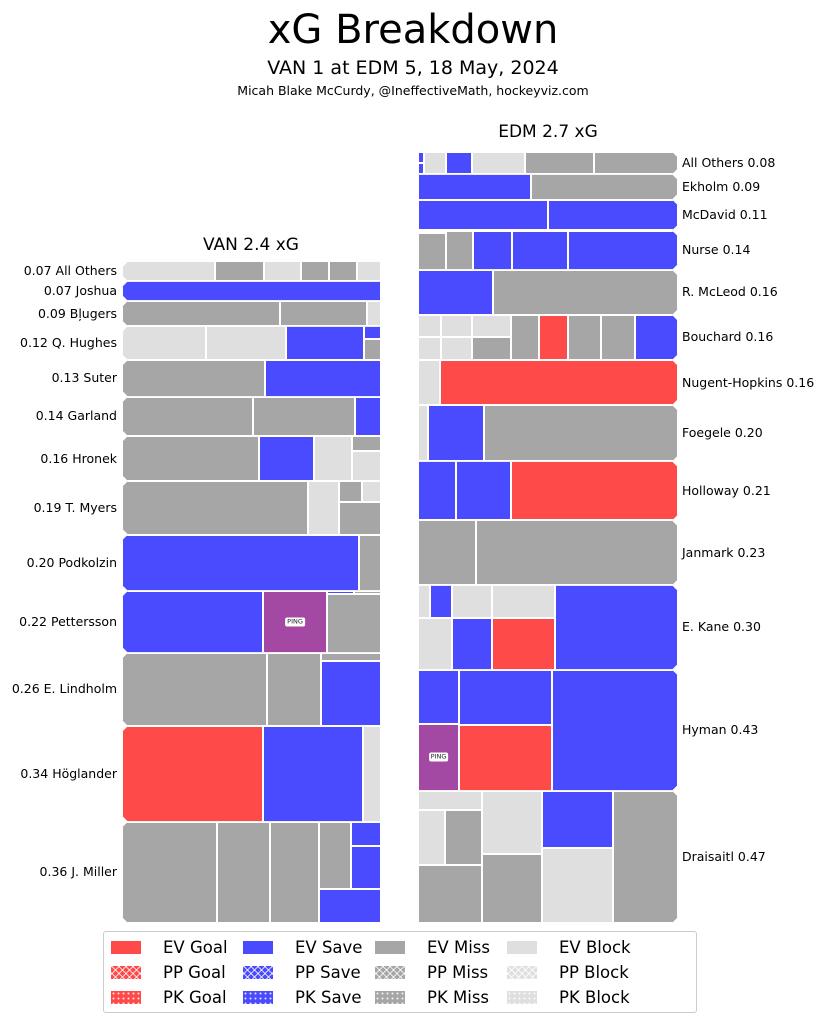 This screenshot has height=1024, width=826. What do you see at coordinates (716, 250) in the screenshot?
I see `player-label: Nurse 0.14` at bounding box center [716, 250].